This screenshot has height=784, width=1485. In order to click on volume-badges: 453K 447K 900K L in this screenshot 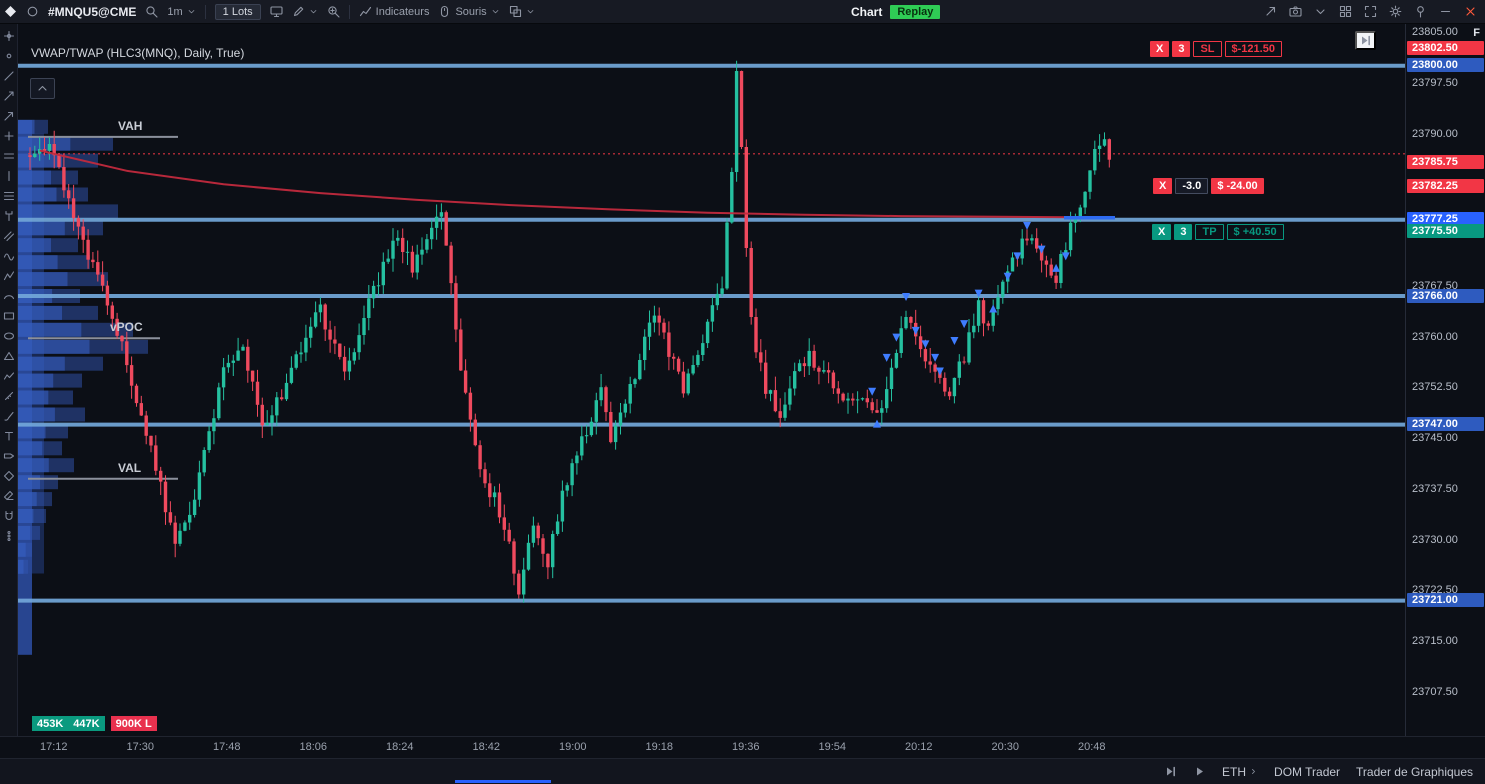, I will do `click(94, 723)`.